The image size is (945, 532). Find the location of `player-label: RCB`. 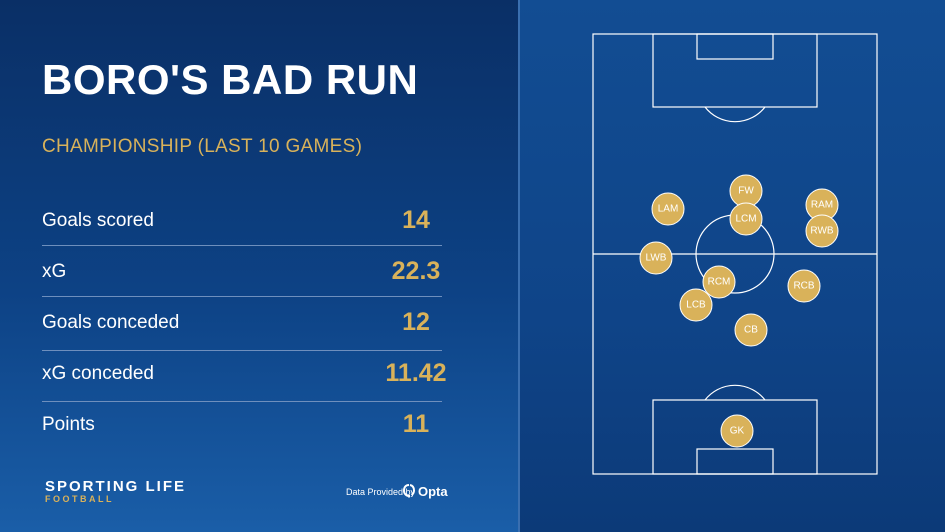

player-label: RCB is located at coordinates (803, 286).